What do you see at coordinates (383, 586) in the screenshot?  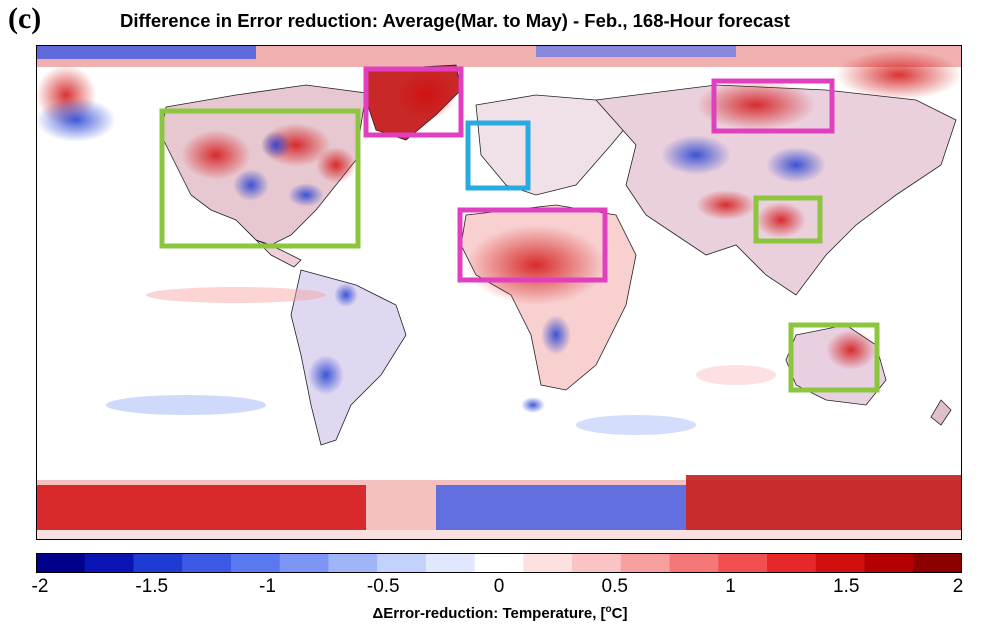 I see `colorbar-tick-label: -0.5` at bounding box center [383, 586].